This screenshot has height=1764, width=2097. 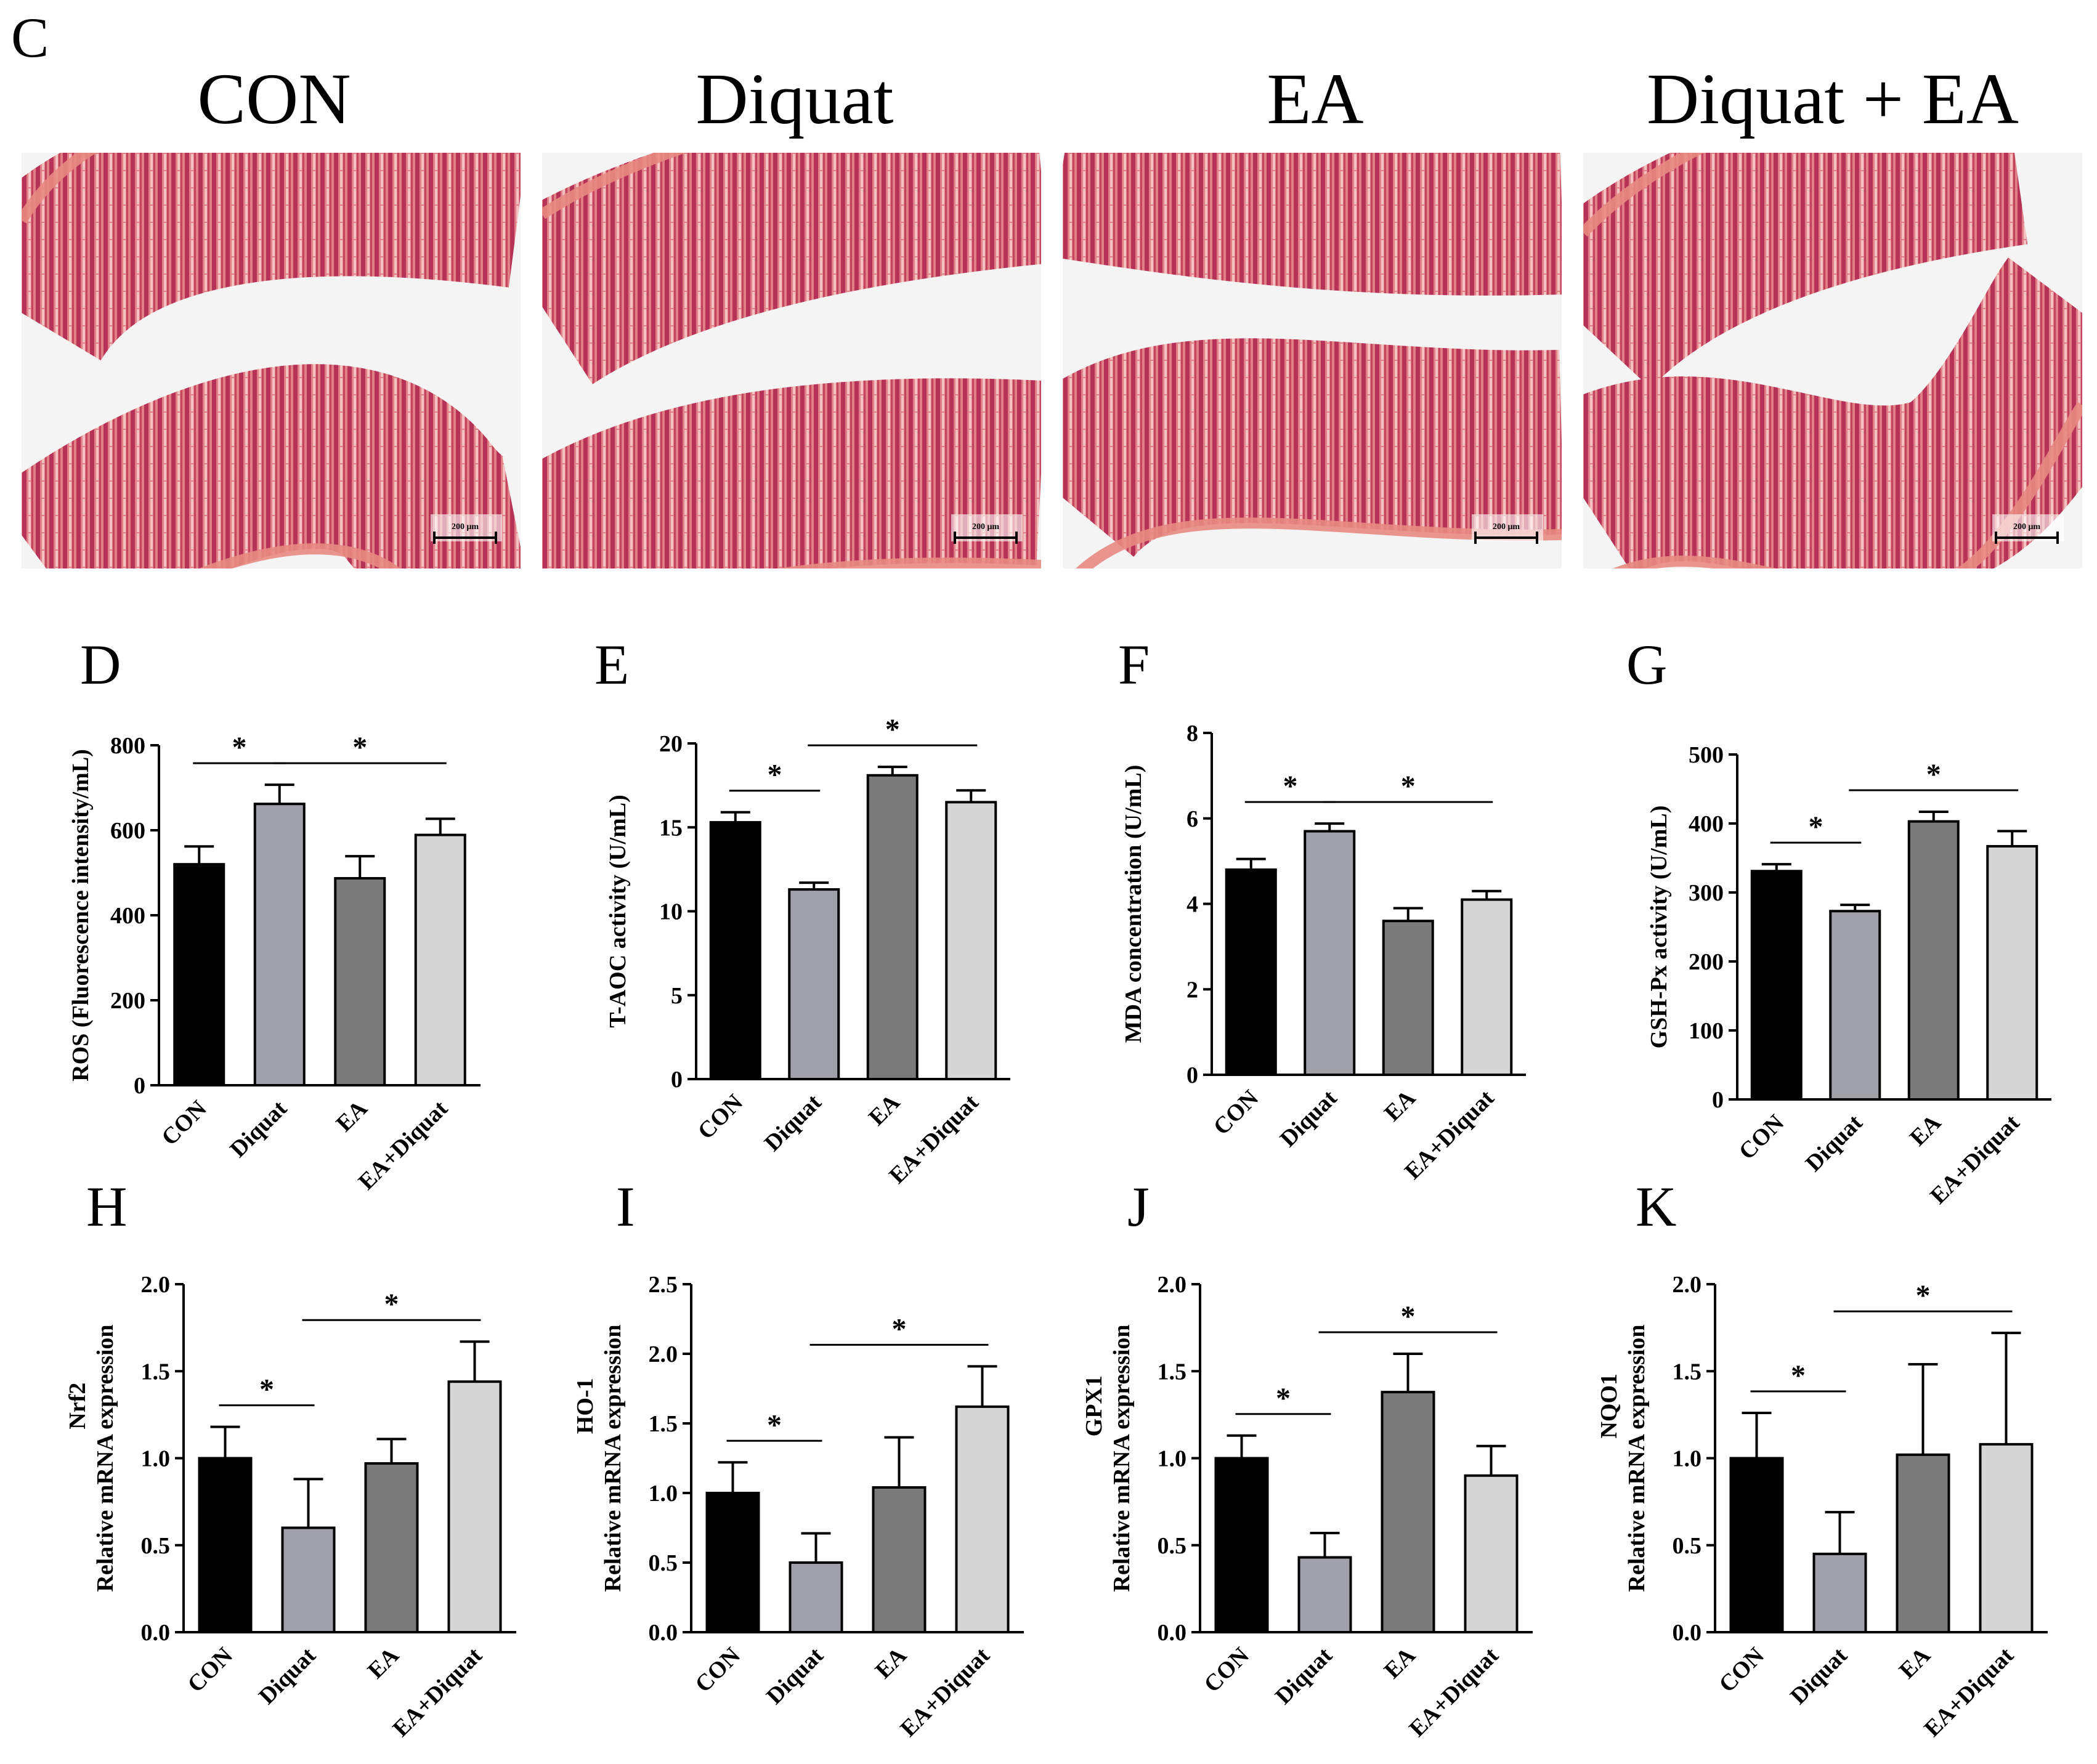 I want to click on y-tick-label: 20, so click(x=671, y=744).